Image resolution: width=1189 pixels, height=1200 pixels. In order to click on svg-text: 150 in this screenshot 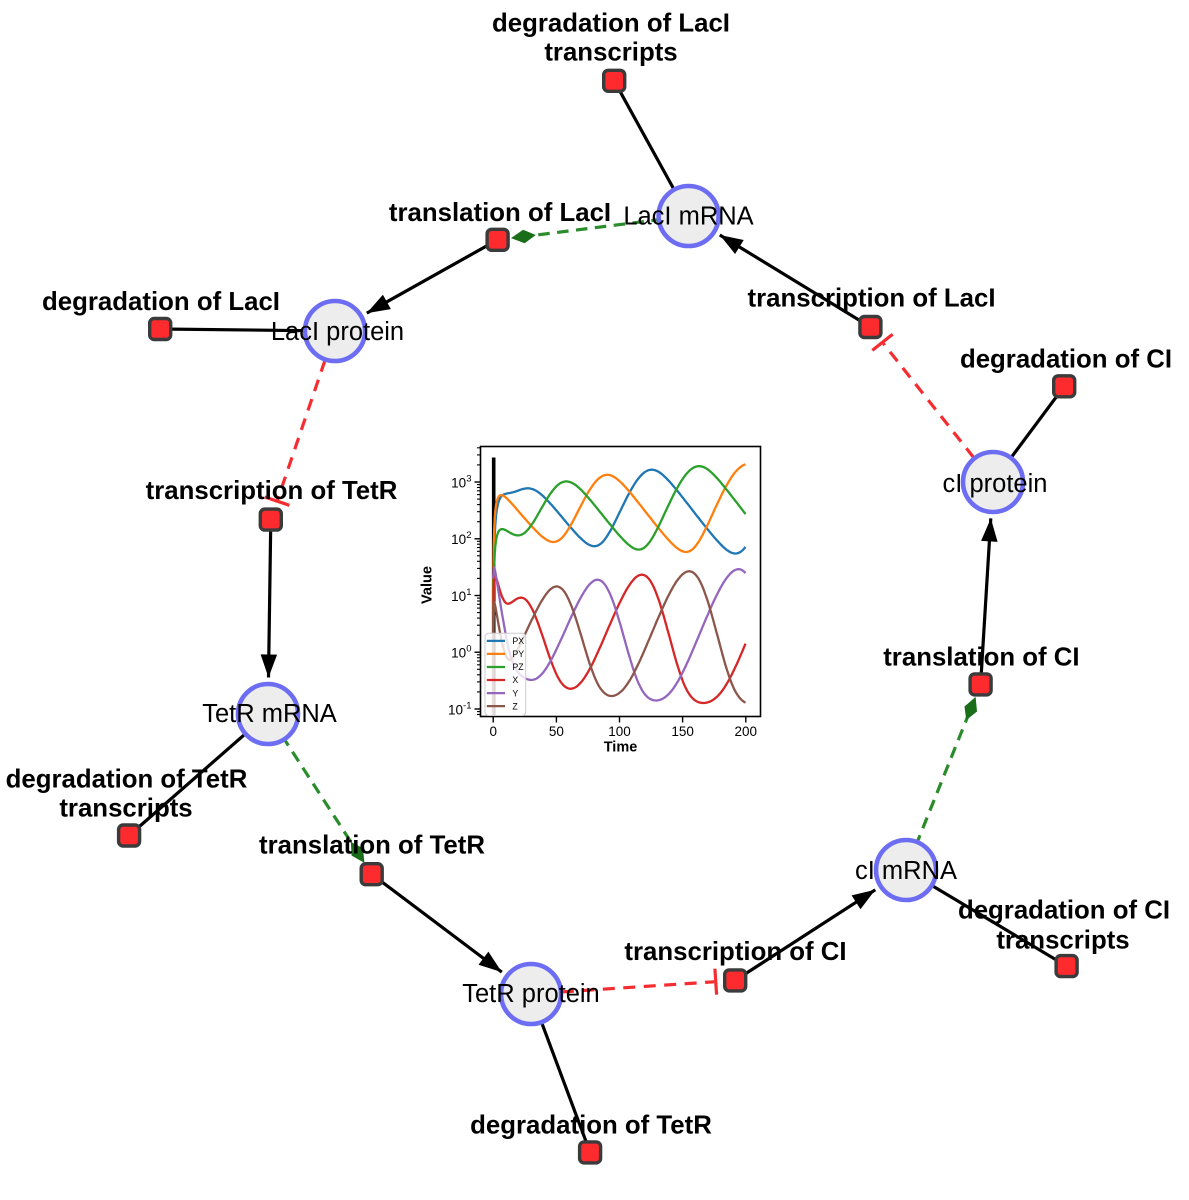, I will do `click(682, 731)`.